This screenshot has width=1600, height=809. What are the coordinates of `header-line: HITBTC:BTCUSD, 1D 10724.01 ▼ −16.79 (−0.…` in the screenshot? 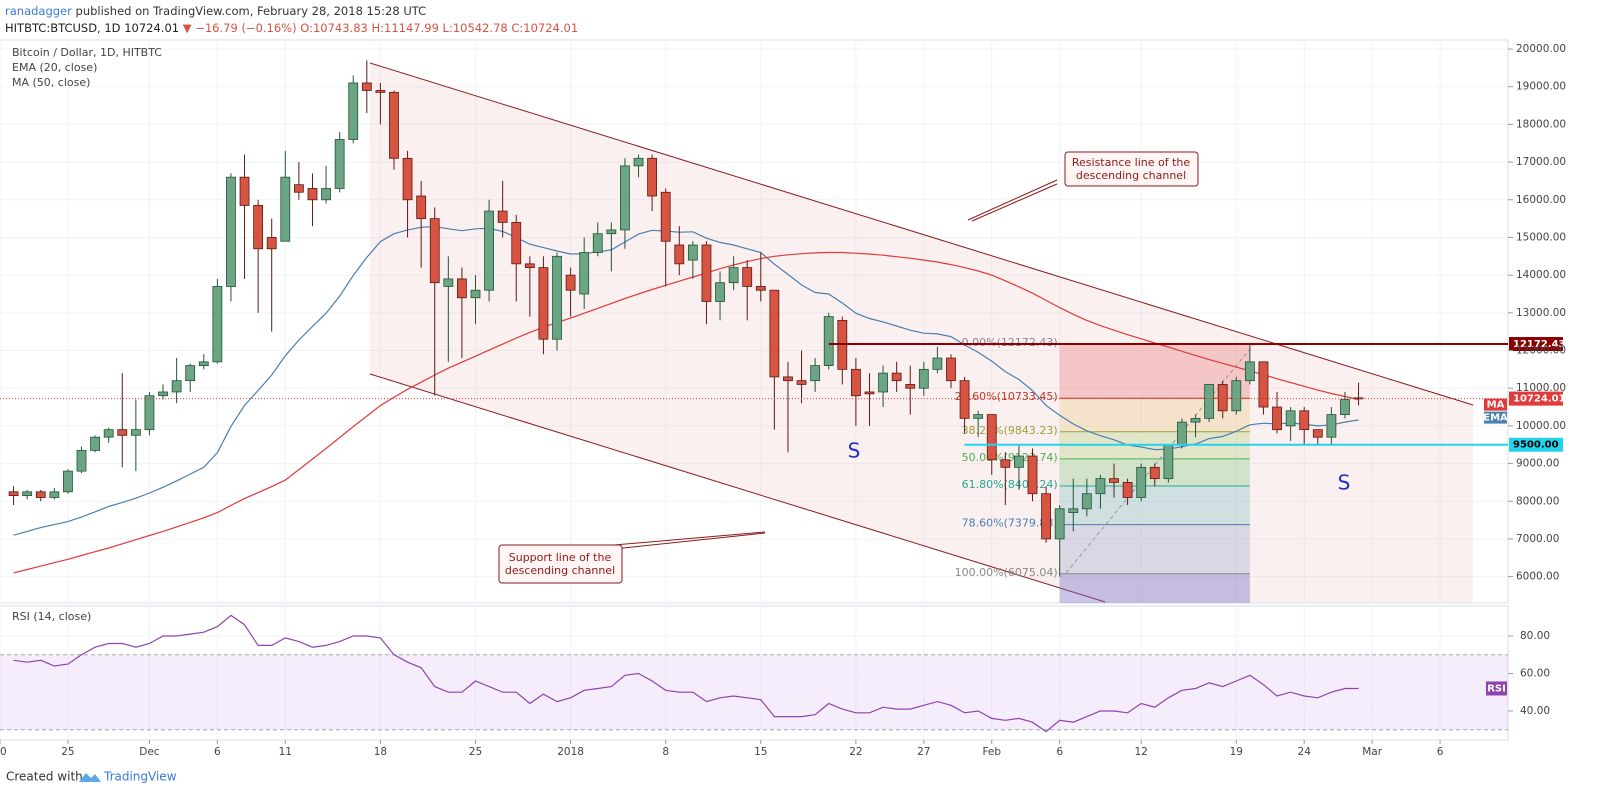 It's located at (291, 28).